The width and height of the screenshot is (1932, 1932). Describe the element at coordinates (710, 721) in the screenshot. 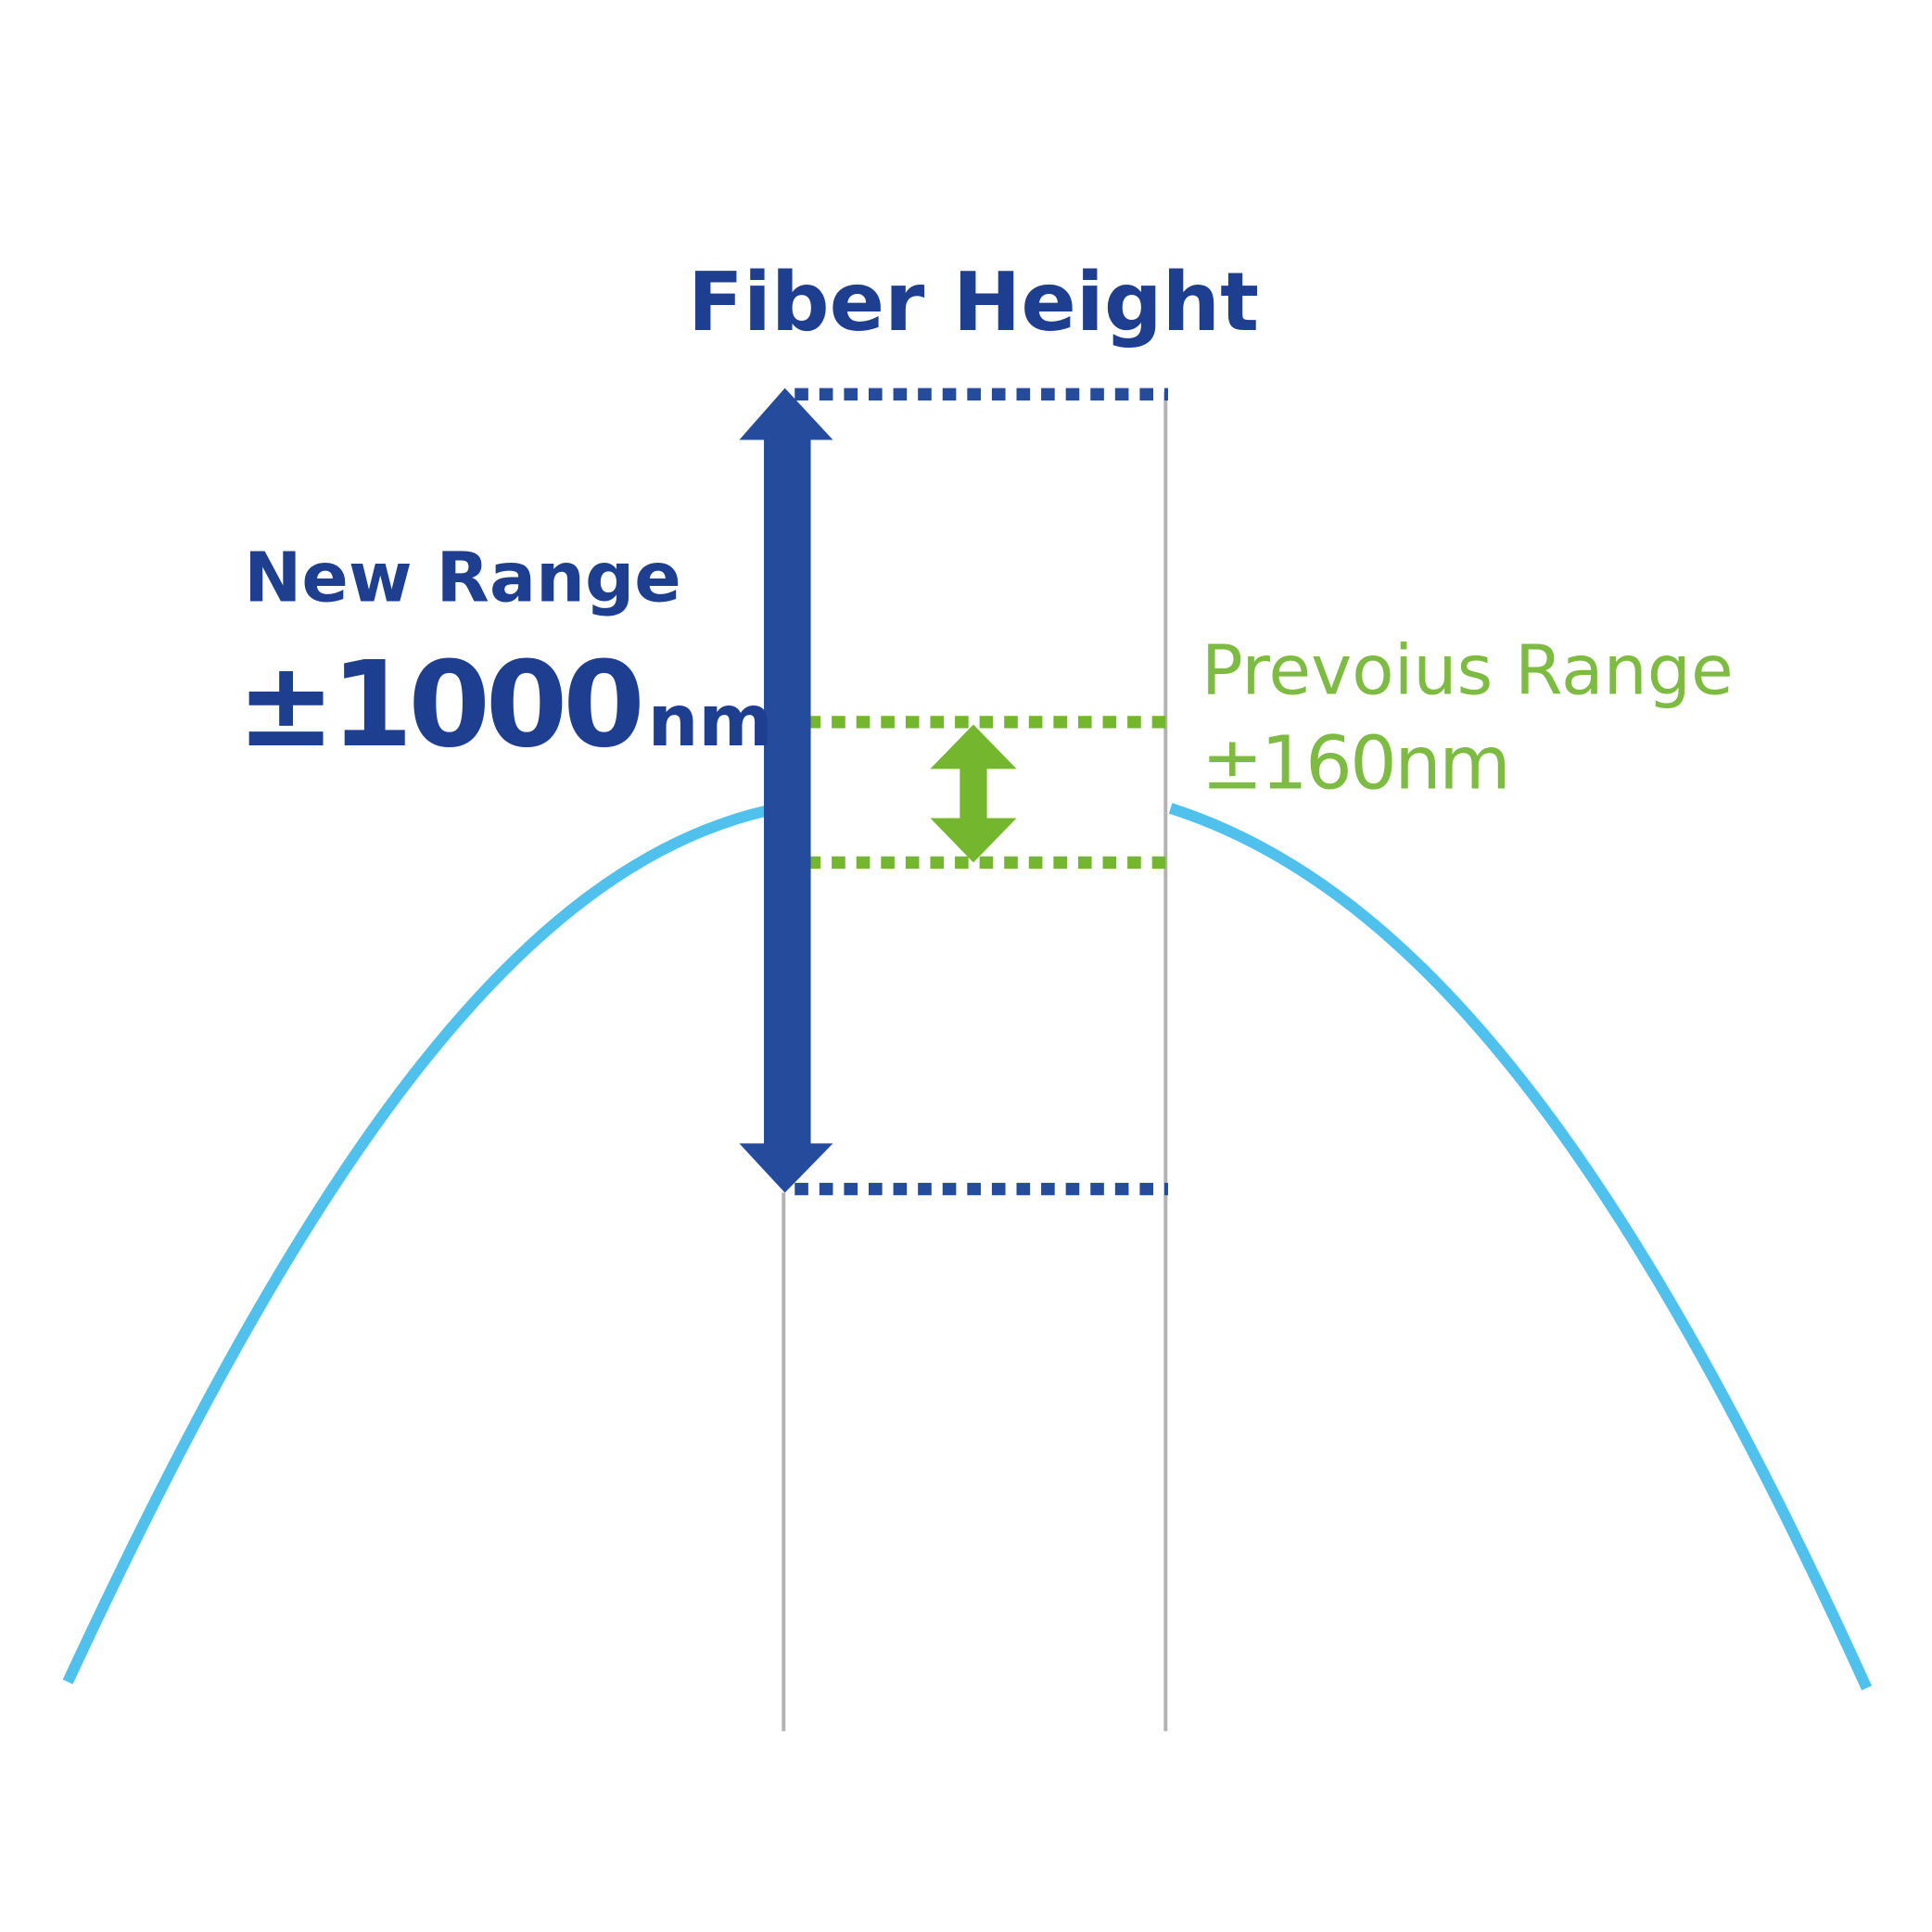

I see `new-range-unit: nm` at that location.